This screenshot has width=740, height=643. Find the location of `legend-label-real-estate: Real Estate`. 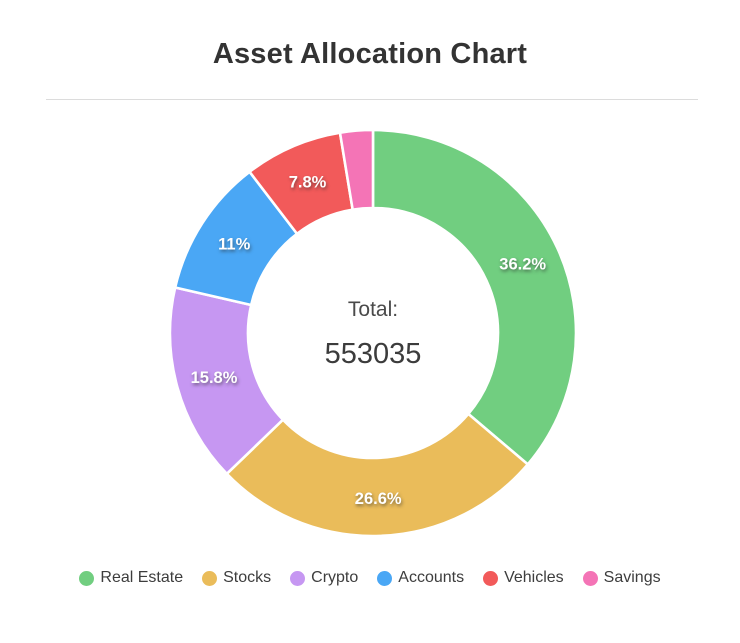

legend-label-real-estate: Real Estate is located at coordinates (142, 577).